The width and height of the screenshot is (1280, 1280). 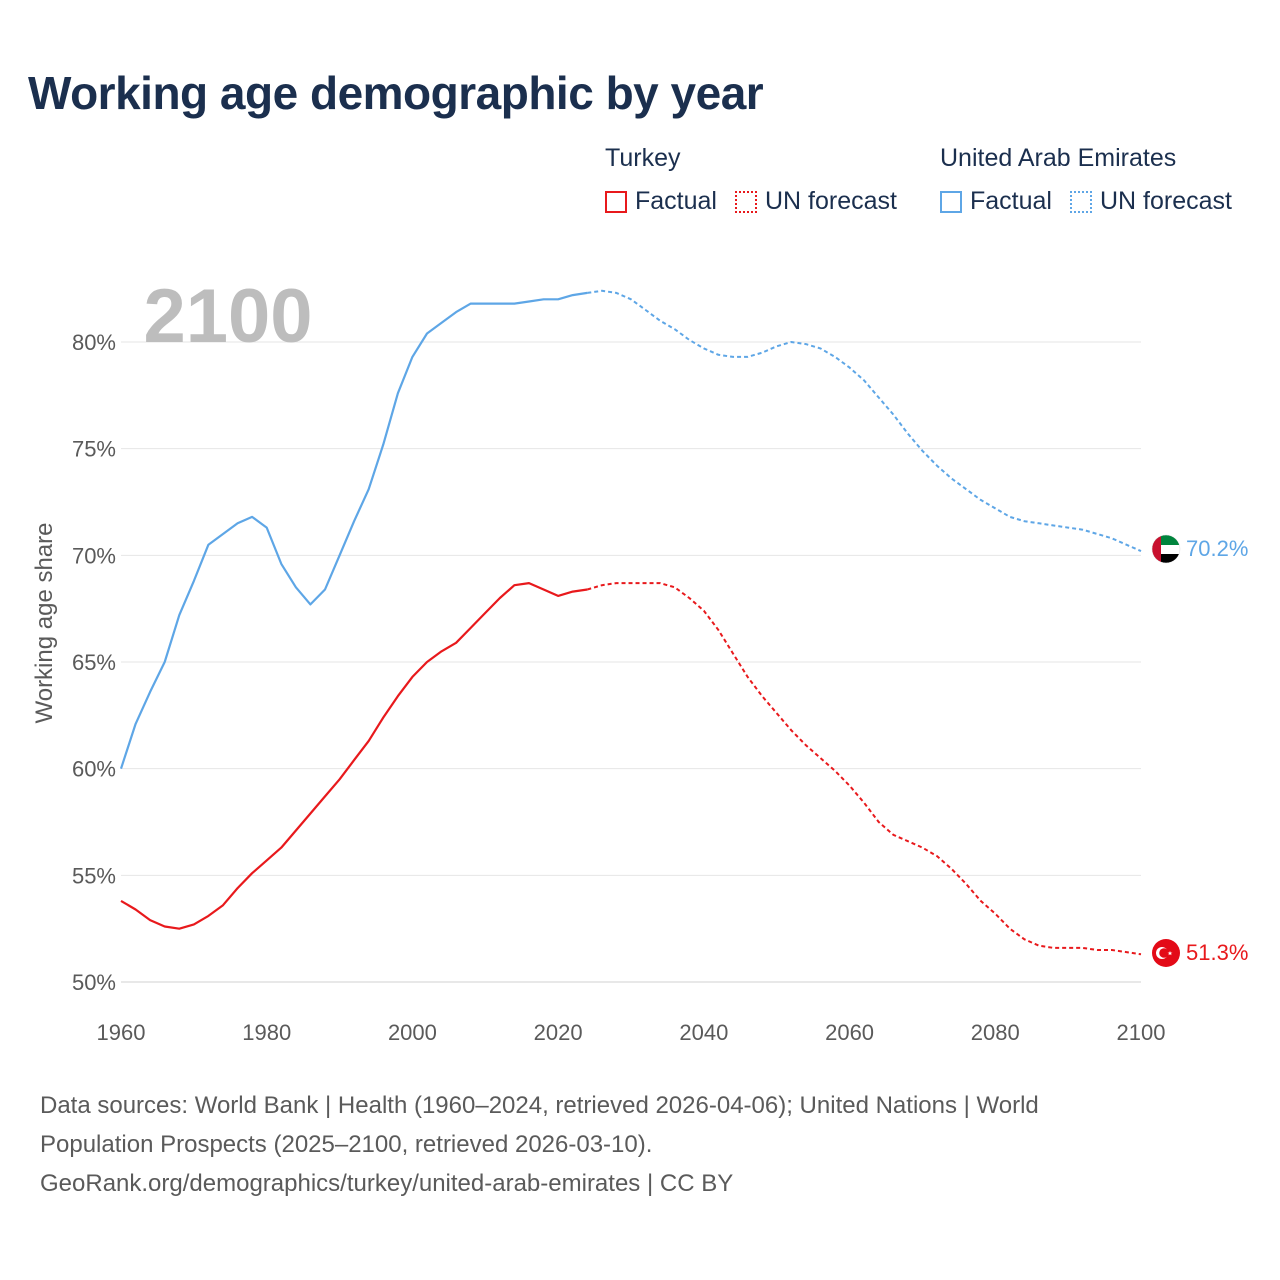 What do you see at coordinates (864, 421) in the screenshot?
I see `united-arab-emirates-forecast-line` at bounding box center [864, 421].